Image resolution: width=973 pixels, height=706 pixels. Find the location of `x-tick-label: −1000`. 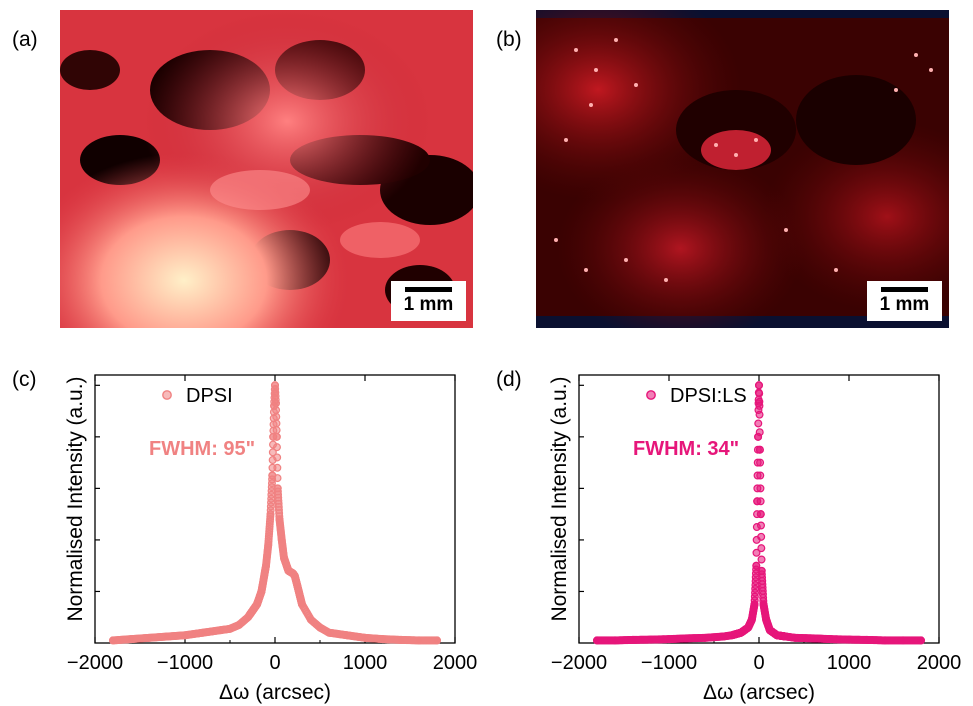

x-tick-label: −1000 is located at coordinates (669, 663).